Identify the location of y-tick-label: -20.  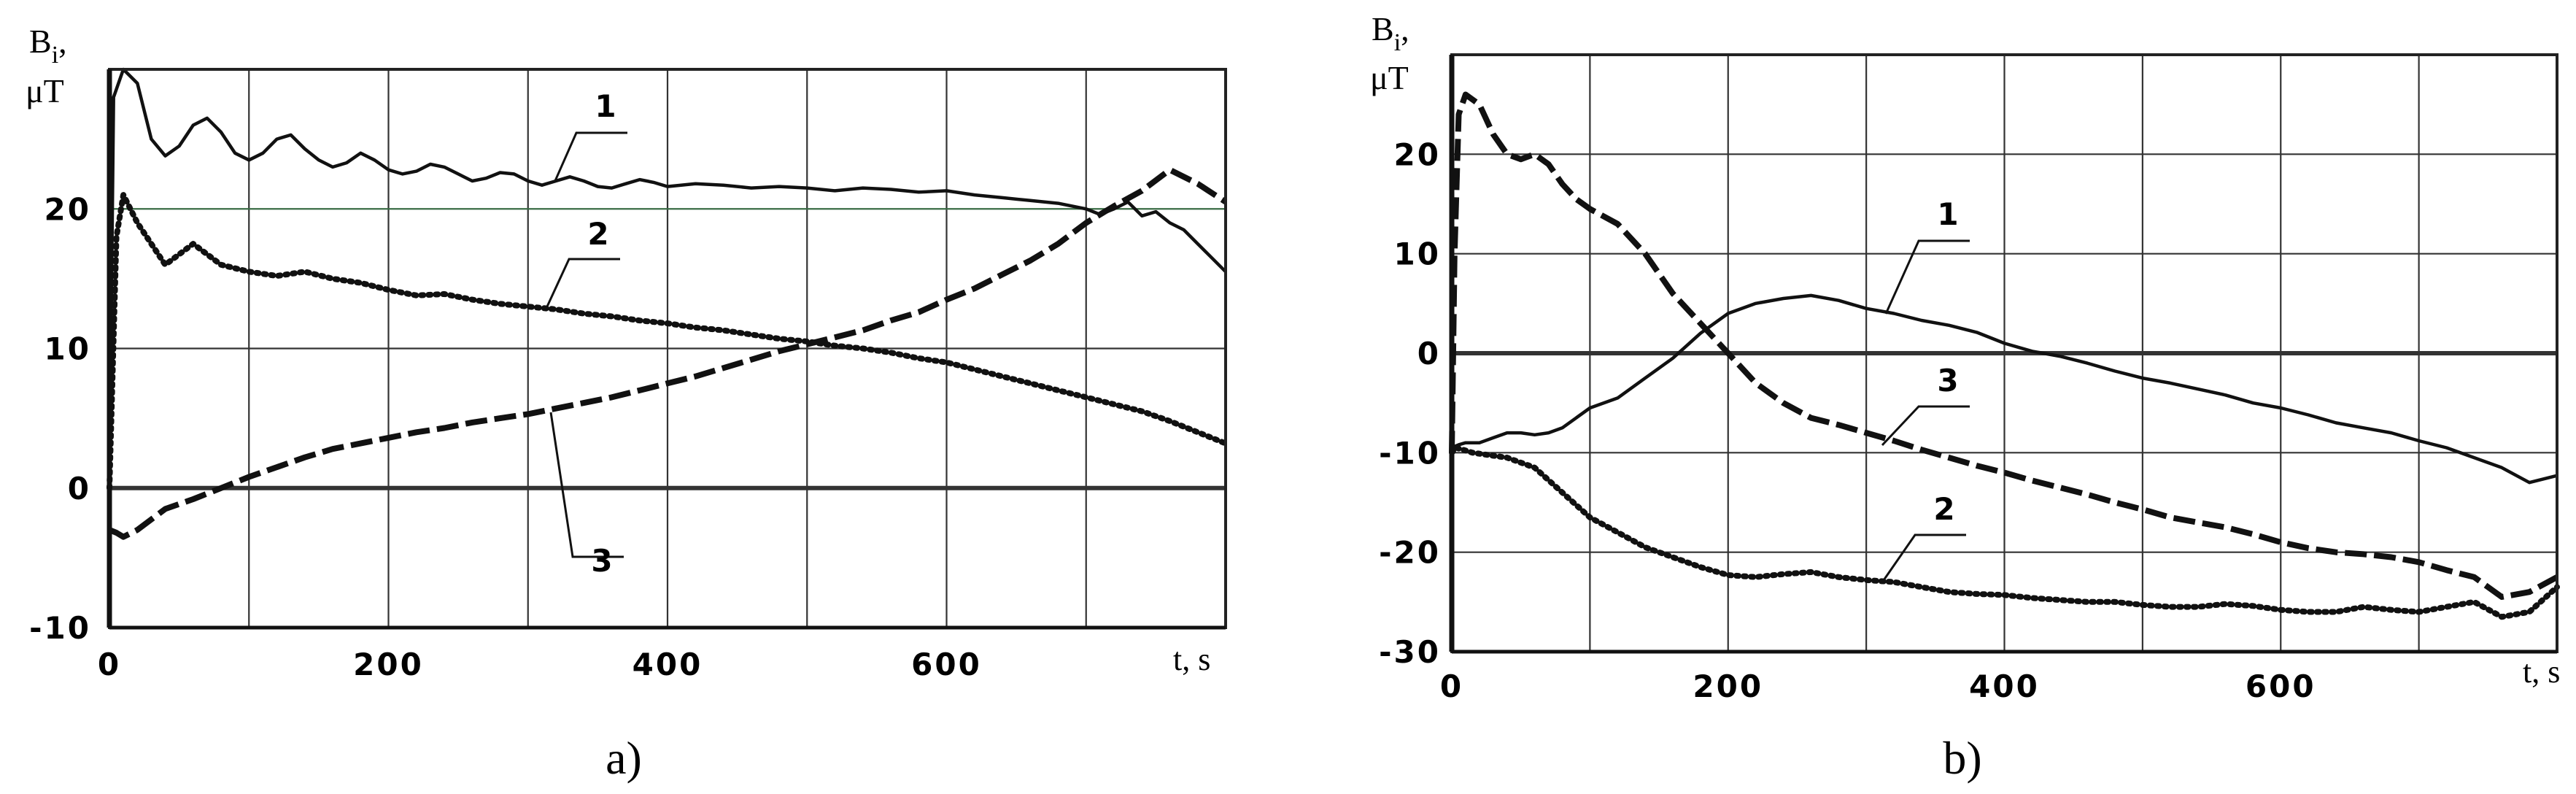
(1410, 553).